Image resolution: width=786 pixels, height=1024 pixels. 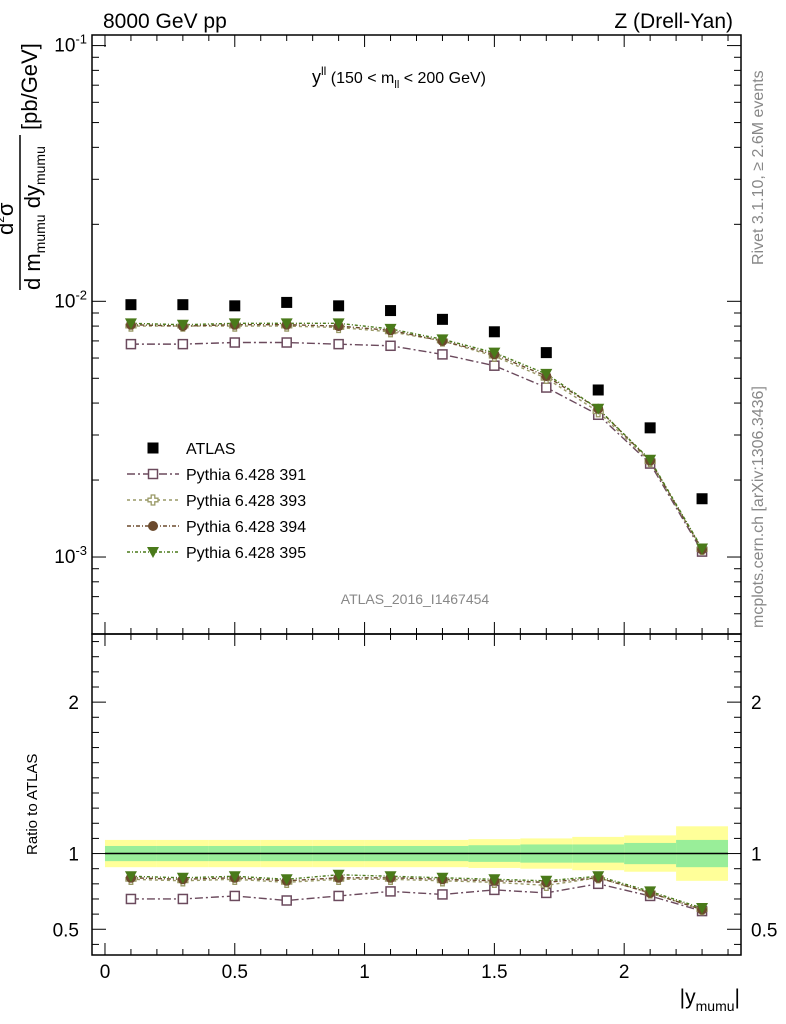 I want to click on y-tick-label: 10⁻², so click(x=70, y=299).